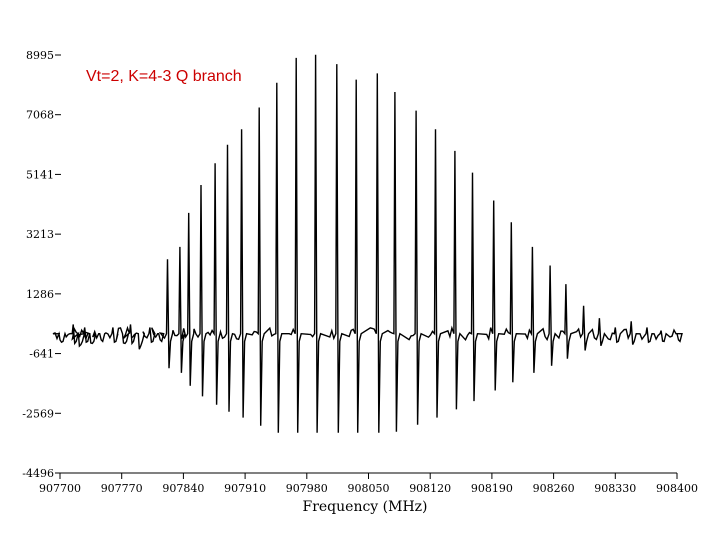 The image size is (720, 540). Describe the element at coordinates (677, 488) in the screenshot. I see `x-tick-label-10: 908400` at that location.